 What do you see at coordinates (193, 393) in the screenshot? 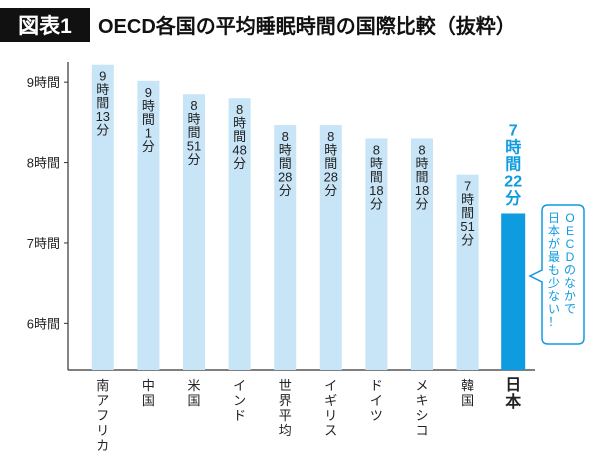
I see `x-tick-label: 米国` at bounding box center [193, 393].